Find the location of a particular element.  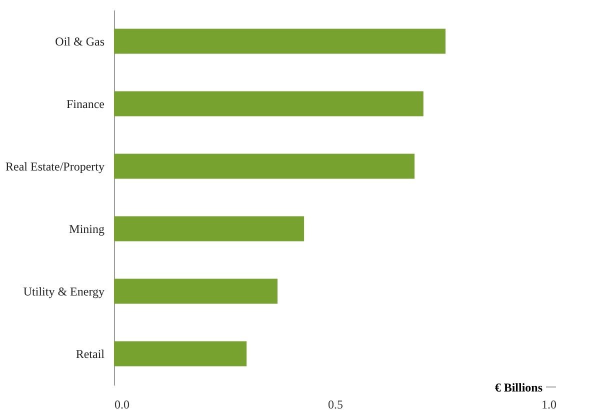

y-tick-label: Mining is located at coordinates (86, 229).